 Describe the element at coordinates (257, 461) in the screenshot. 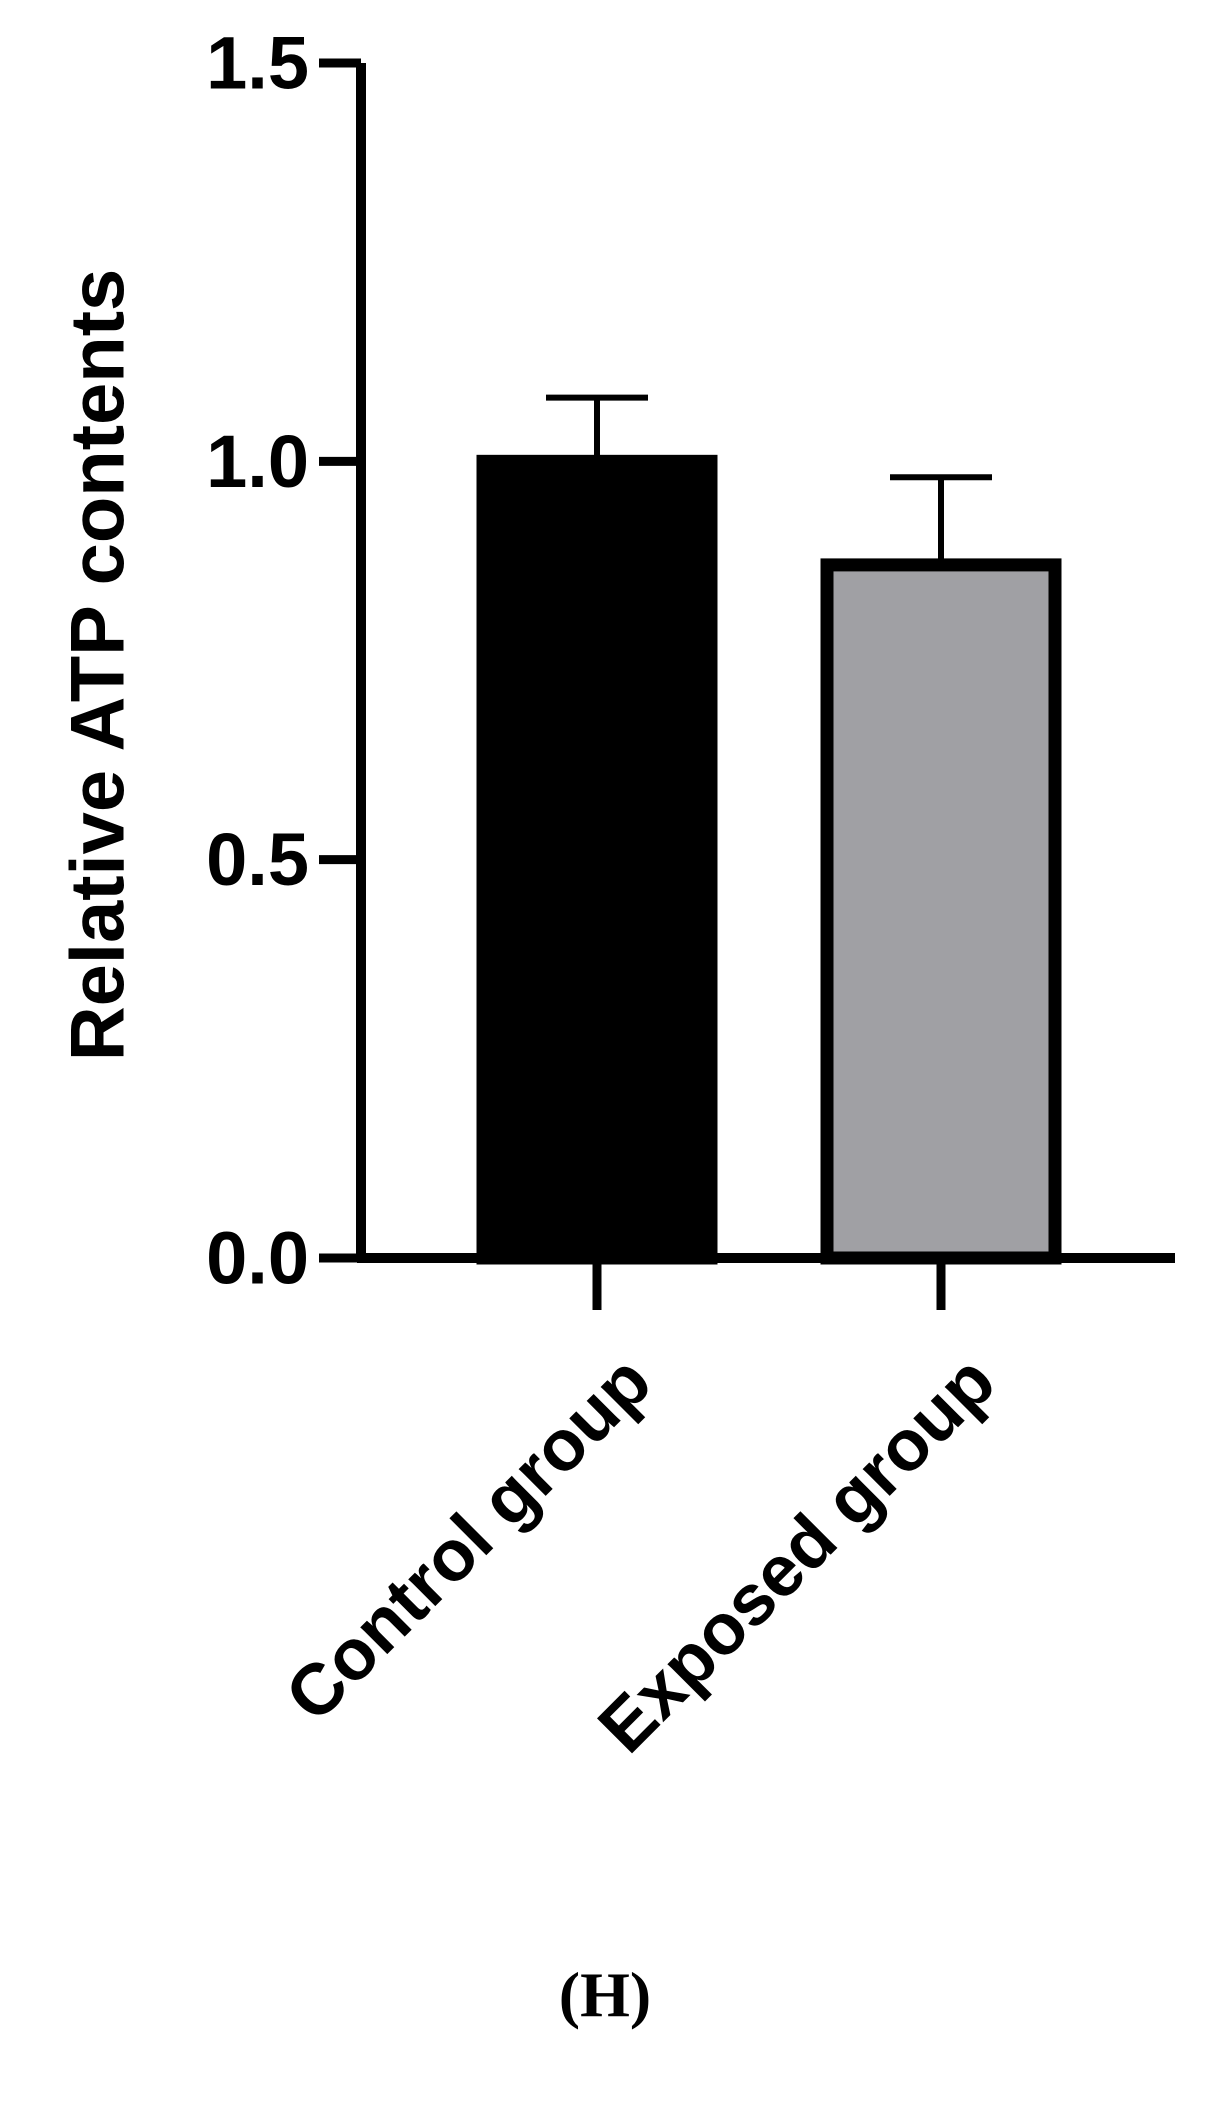

I see `y-tick-label: 1.0` at that location.